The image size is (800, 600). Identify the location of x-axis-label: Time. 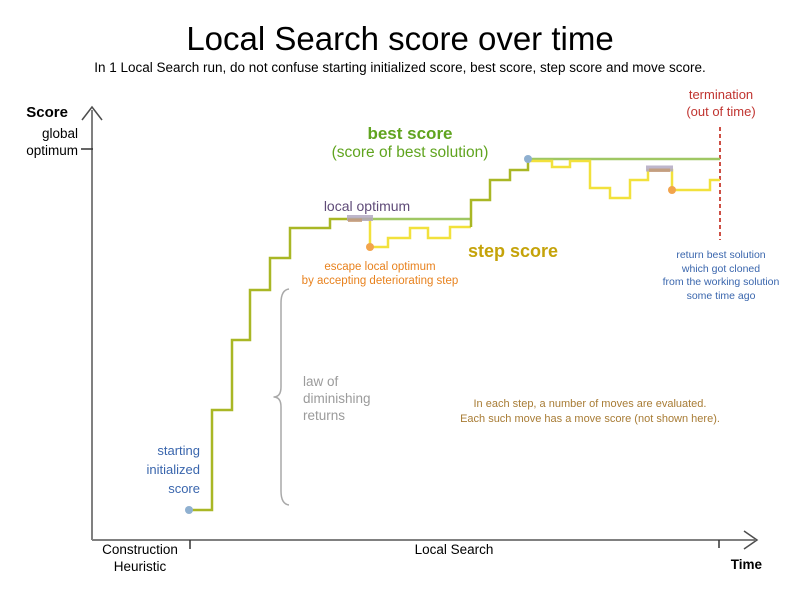
(746, 564).